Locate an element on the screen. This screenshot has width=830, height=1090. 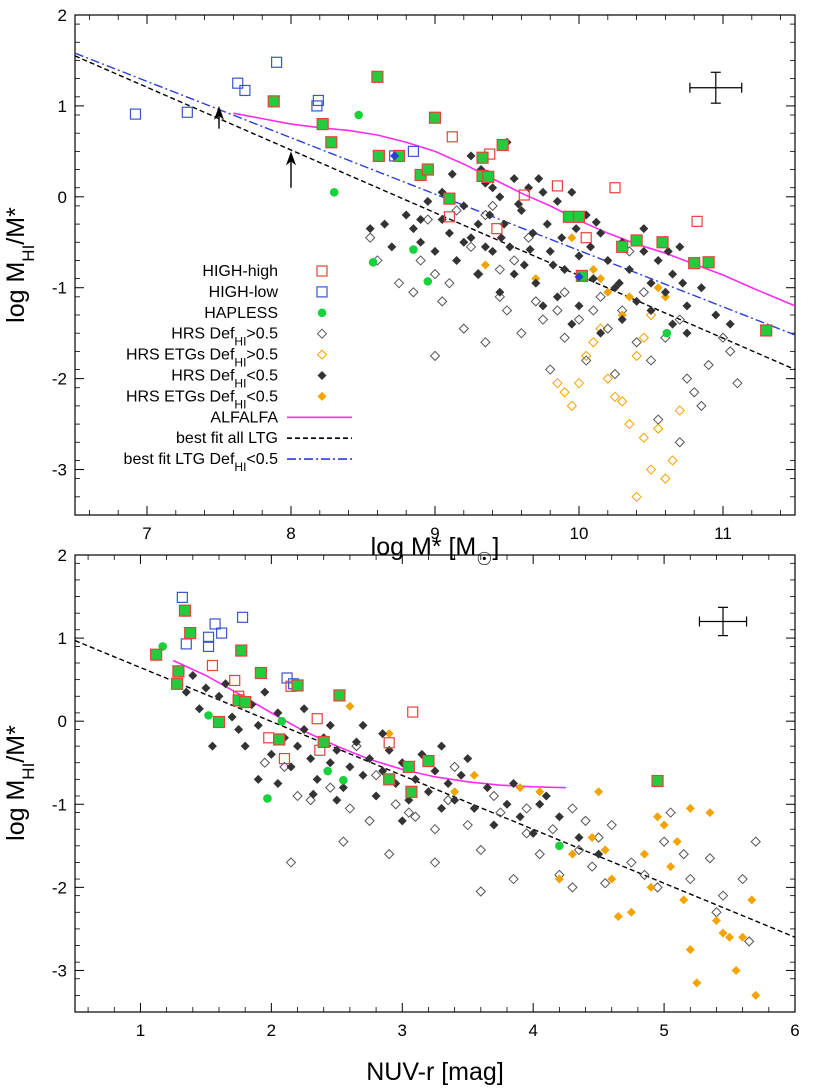
x-tick-label: 1 is located at coordinates (140, 1030).